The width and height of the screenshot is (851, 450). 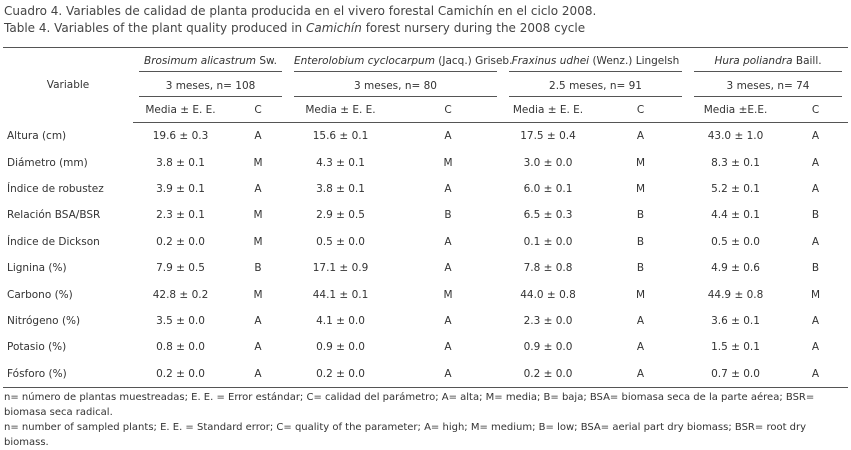 What do you see at coordinates (548, 188) in the screenshot?
I see `mean-cell: 6.0 ± 0.1` at bounding box center [548, 188].